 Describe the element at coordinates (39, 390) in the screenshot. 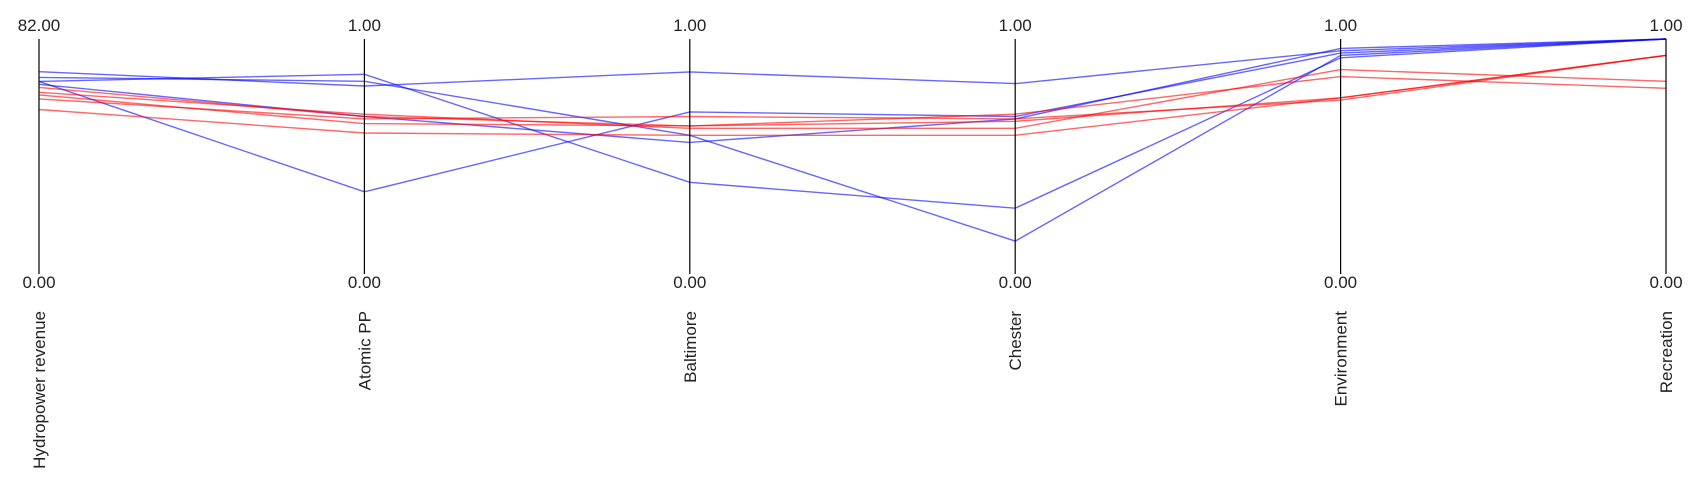

I see `axis-name: Hydropower revenue` at that location.